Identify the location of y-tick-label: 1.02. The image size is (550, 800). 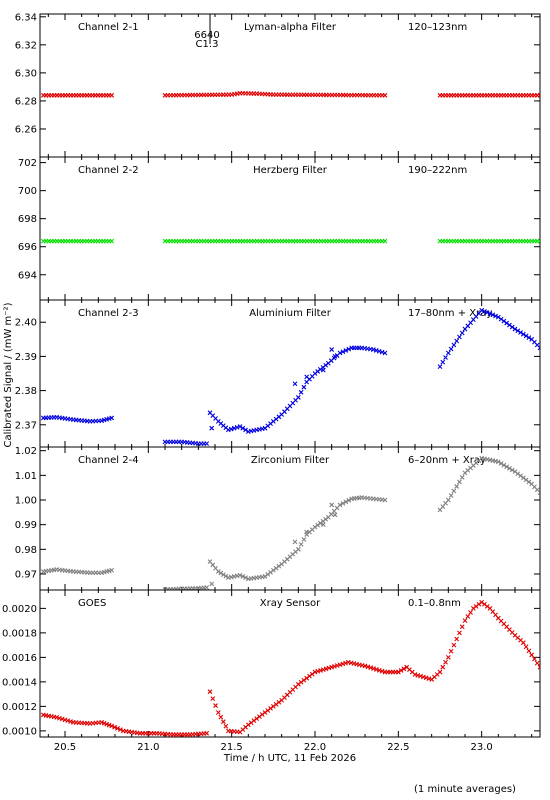
(26, 451).